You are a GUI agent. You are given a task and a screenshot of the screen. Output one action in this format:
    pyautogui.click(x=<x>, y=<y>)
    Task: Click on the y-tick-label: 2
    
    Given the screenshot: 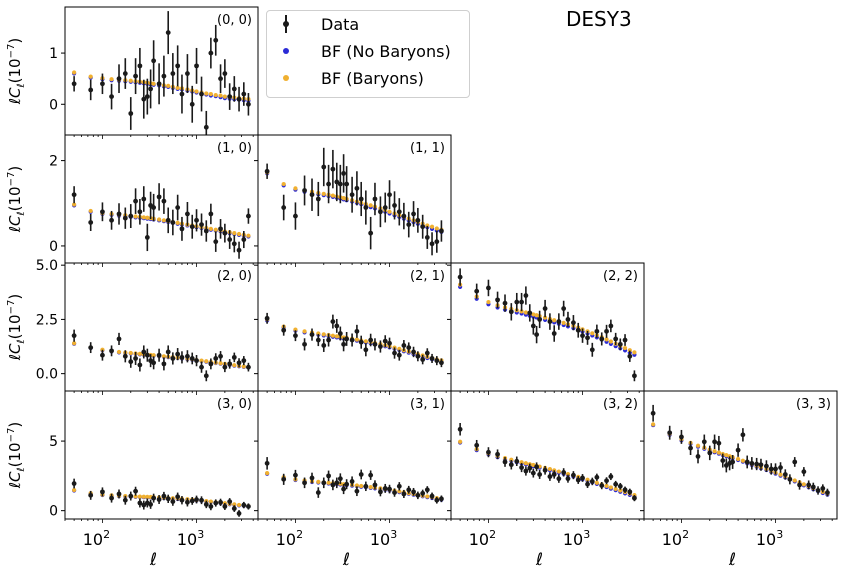 What is the action you would take?
    pyautogui.click(x=53, y=162)
    